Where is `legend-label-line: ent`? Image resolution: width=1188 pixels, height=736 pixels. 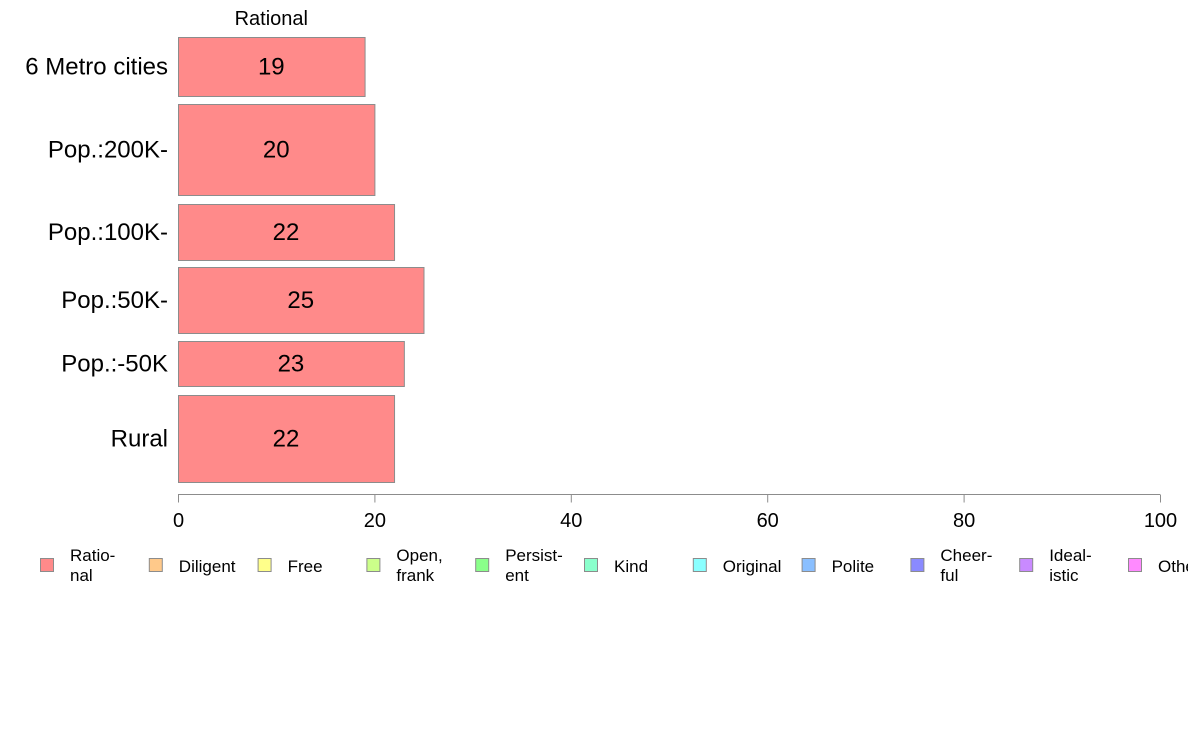 legend-label-line: ent is located at coordinates (517, 575).